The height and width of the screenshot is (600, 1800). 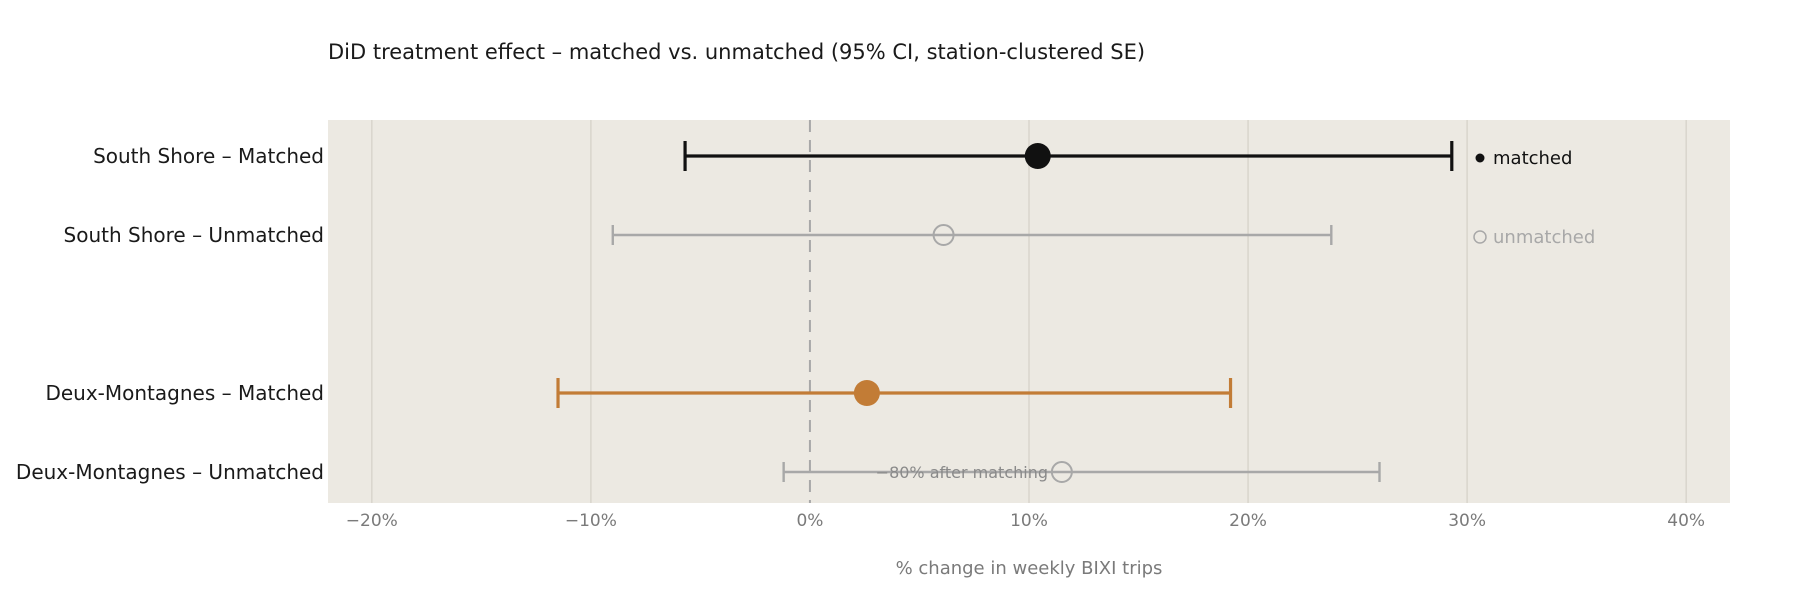 What do you see at coordinates (194, 235) in the screenshot?
I see `row-label-1: South Shore – Unmatched` at bounding box center [194, 235].